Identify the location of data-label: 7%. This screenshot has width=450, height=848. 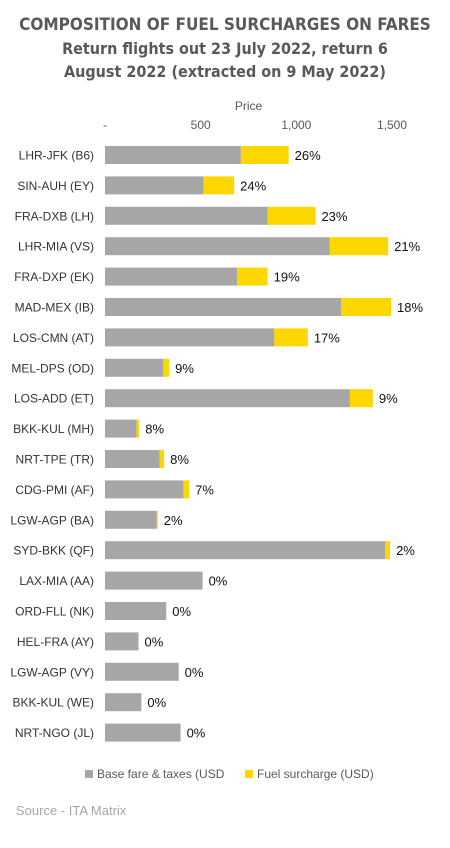
(204, 489).